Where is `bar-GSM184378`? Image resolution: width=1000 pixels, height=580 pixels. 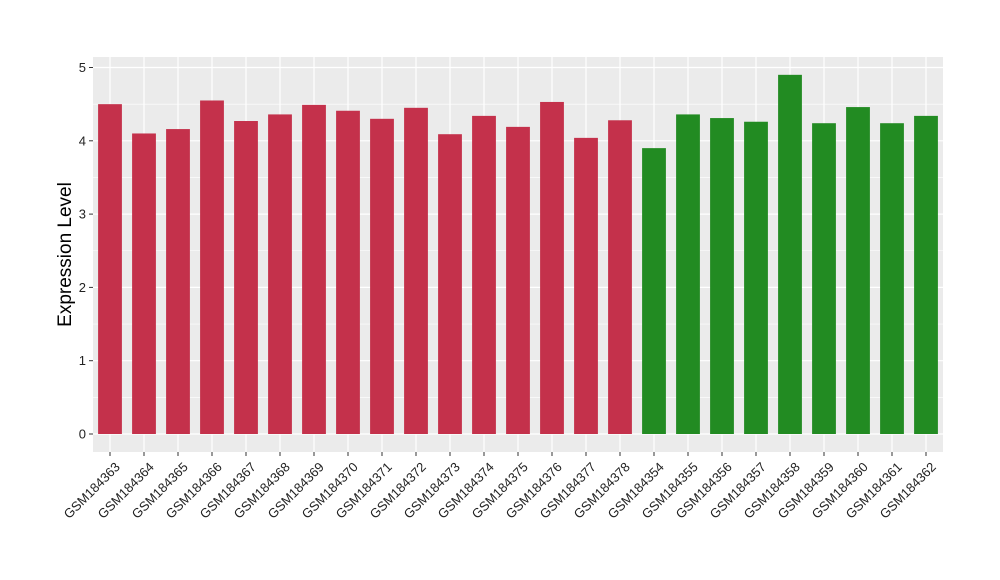 bar-GSM184378 is located at coordinates (620, 277).